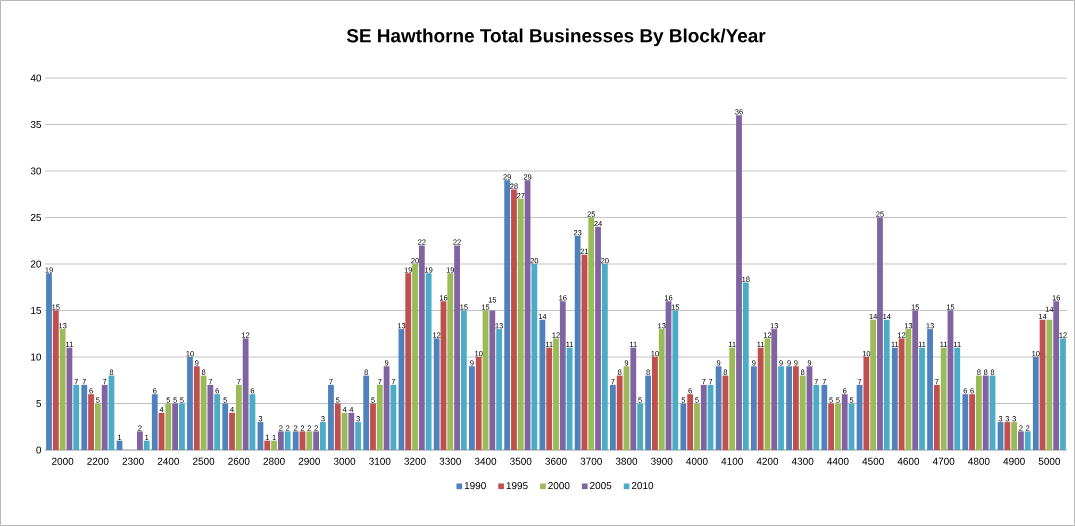  I want to click on x-tick-label: 5000, so click(1049, 461).